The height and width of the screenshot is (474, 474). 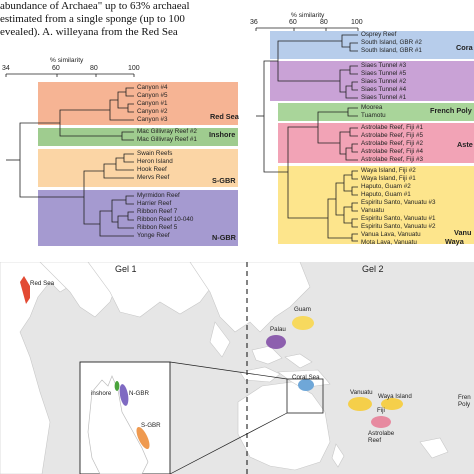 I want to click on group-box-red-sea, so click(x=138, y=103).